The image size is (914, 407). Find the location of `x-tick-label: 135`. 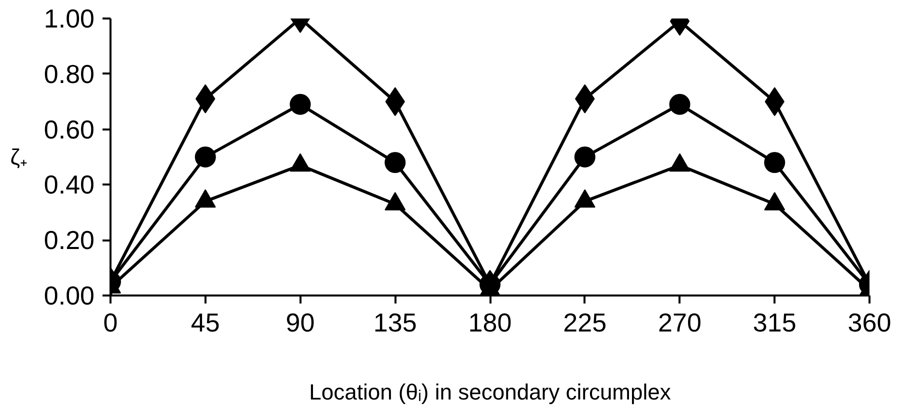

x-tick-label: 135 is located at coordinates (395, 323).